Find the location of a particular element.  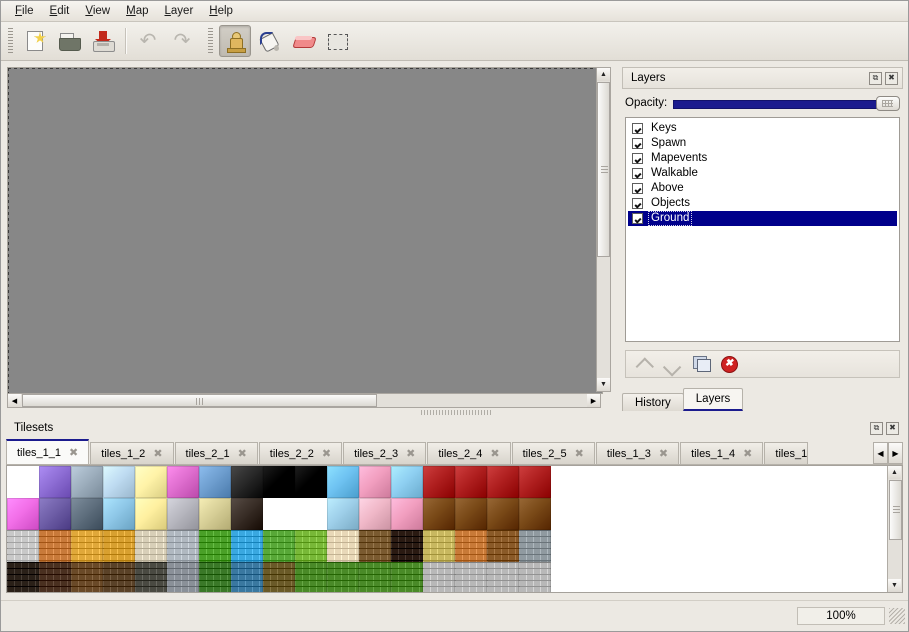

menu-layer: Layer is located at coordinates (179, 11).